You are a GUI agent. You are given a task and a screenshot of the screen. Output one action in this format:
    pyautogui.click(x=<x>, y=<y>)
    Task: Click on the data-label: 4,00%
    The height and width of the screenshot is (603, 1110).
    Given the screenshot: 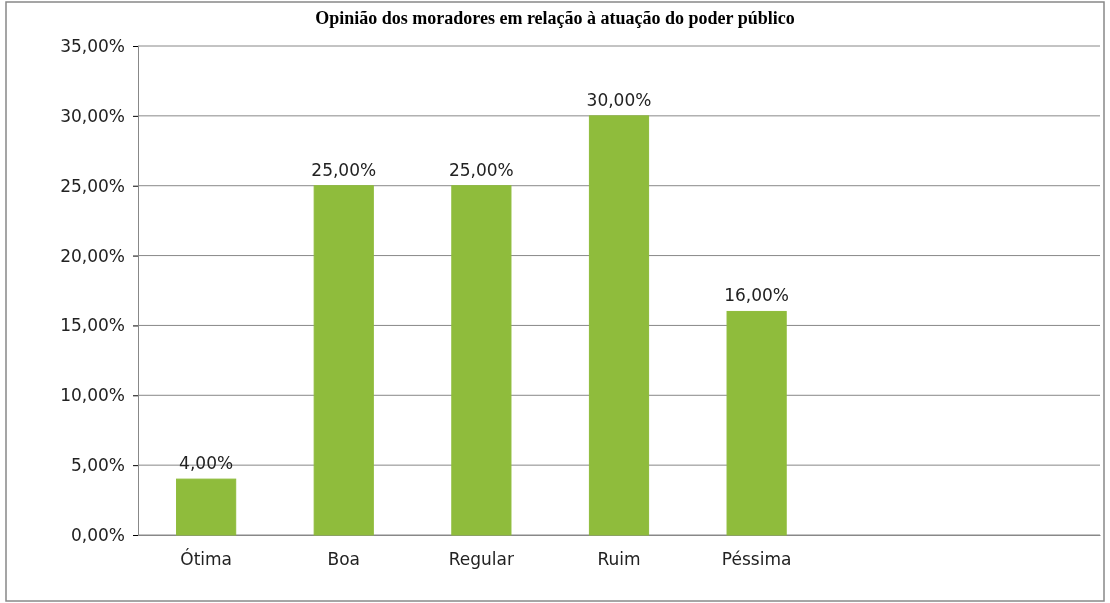 What is the action you would take?
    pyautogui.click(x=206, y=463)
    